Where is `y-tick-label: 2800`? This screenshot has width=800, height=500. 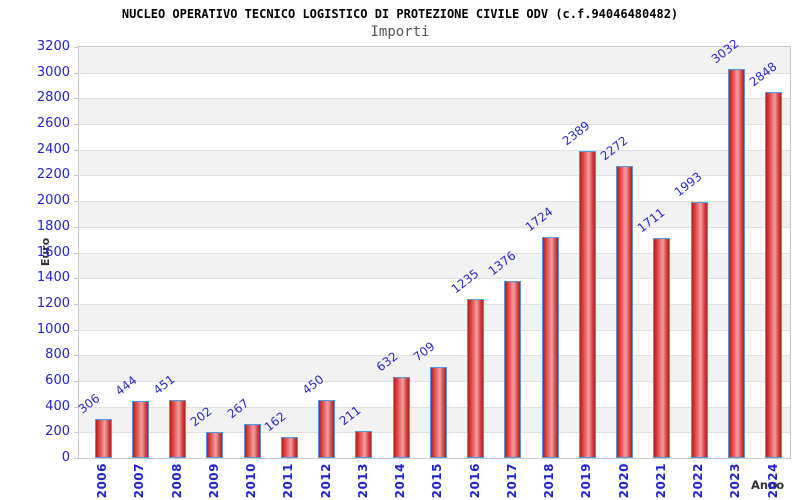
y-tick-label: 2800 is located at coordinates (53, 98).